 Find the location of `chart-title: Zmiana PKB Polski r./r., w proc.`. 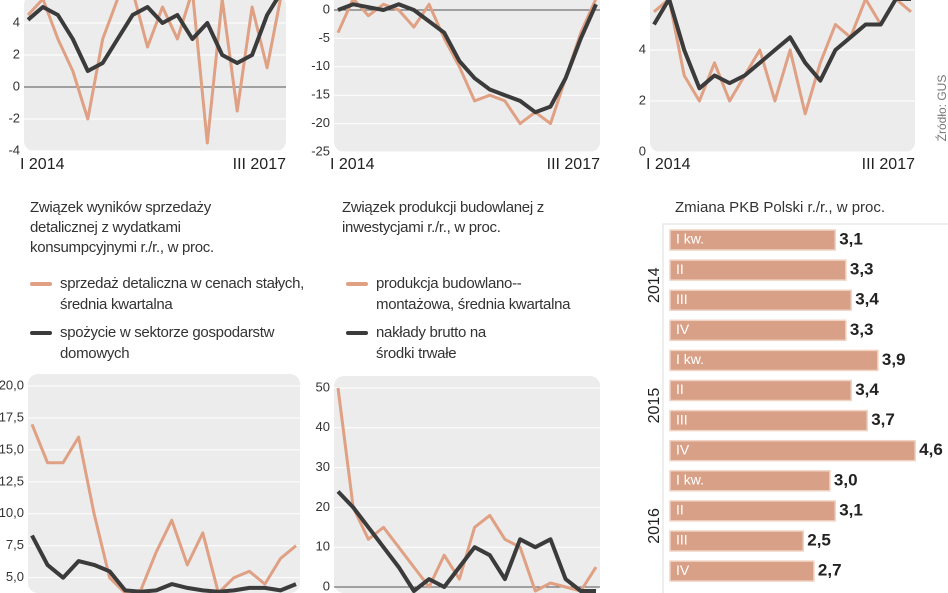

chart-title: Zmiana PKB Polski r./r., w proc. is located at coordinates (780, 207).